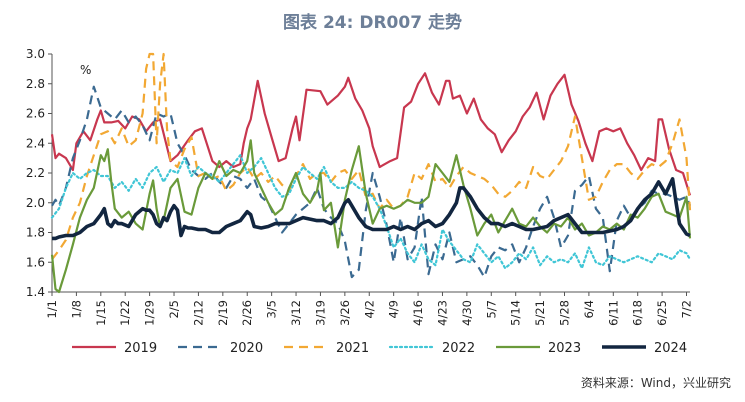 Image resolution: width=745 pixels, height=402 pixels. I want to click on x-tick-label: 3/26, so click(345, 313).